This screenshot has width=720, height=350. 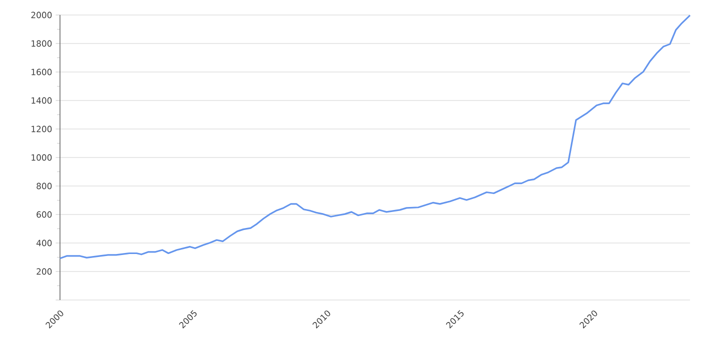 I want to click on y-tick-label: 200, so click(x=44, y=271).